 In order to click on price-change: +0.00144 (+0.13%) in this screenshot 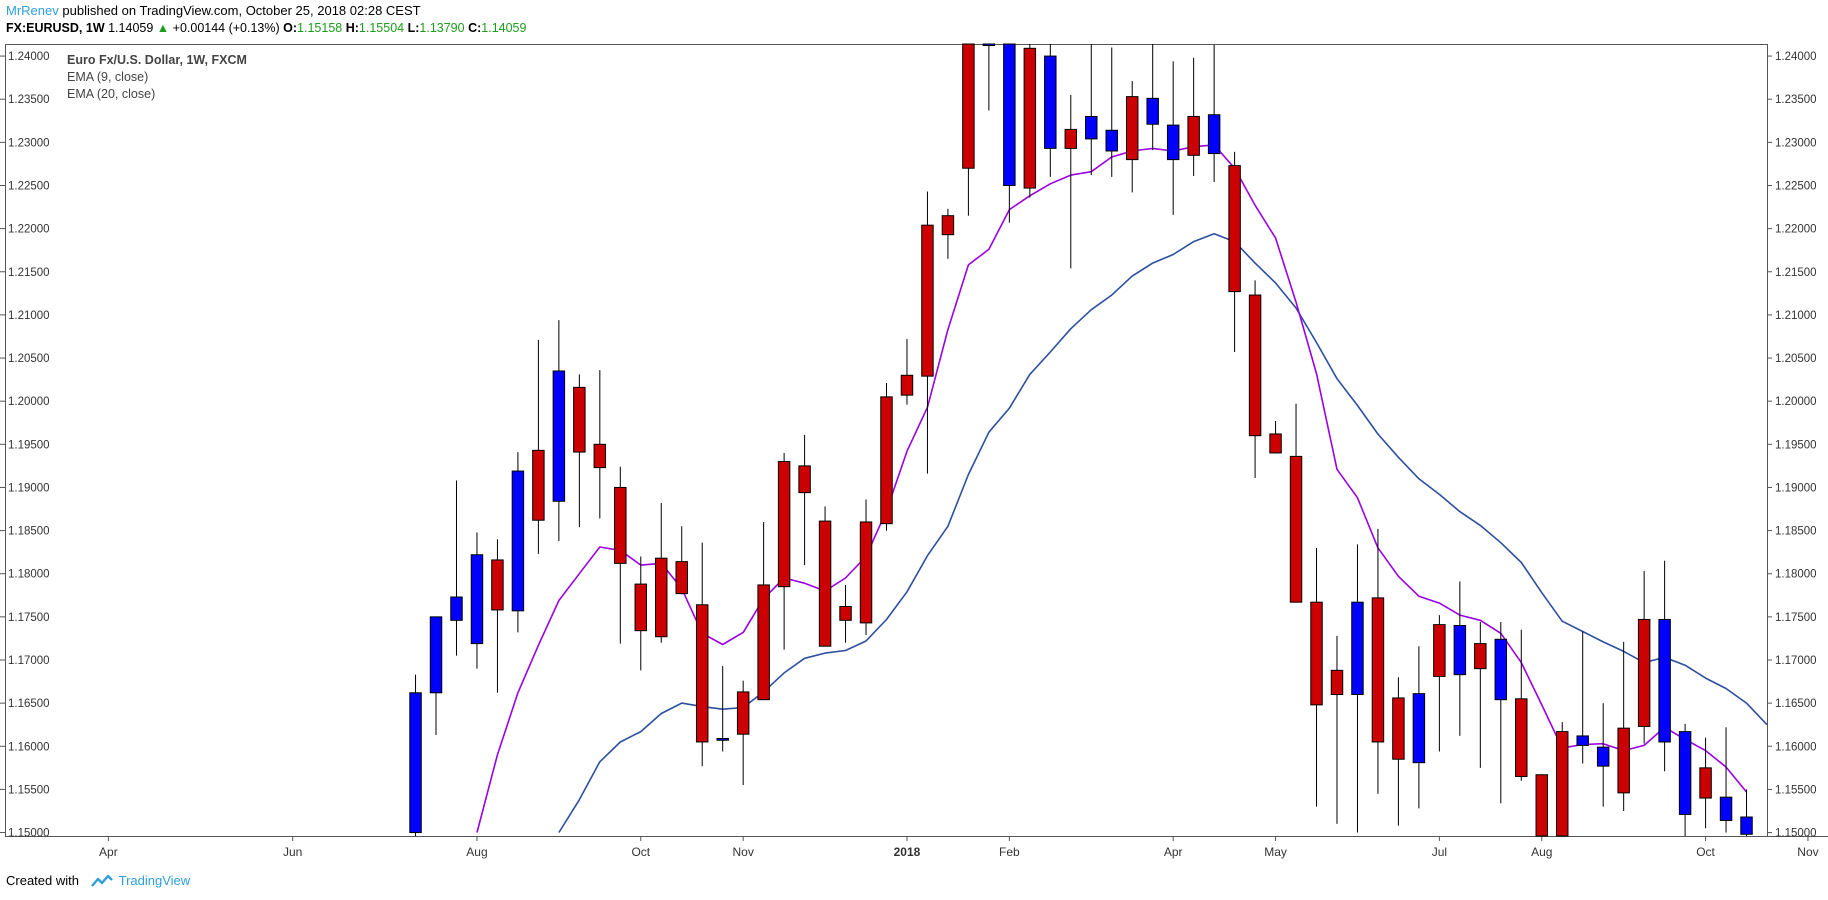, I will do `click(226, 28)`.